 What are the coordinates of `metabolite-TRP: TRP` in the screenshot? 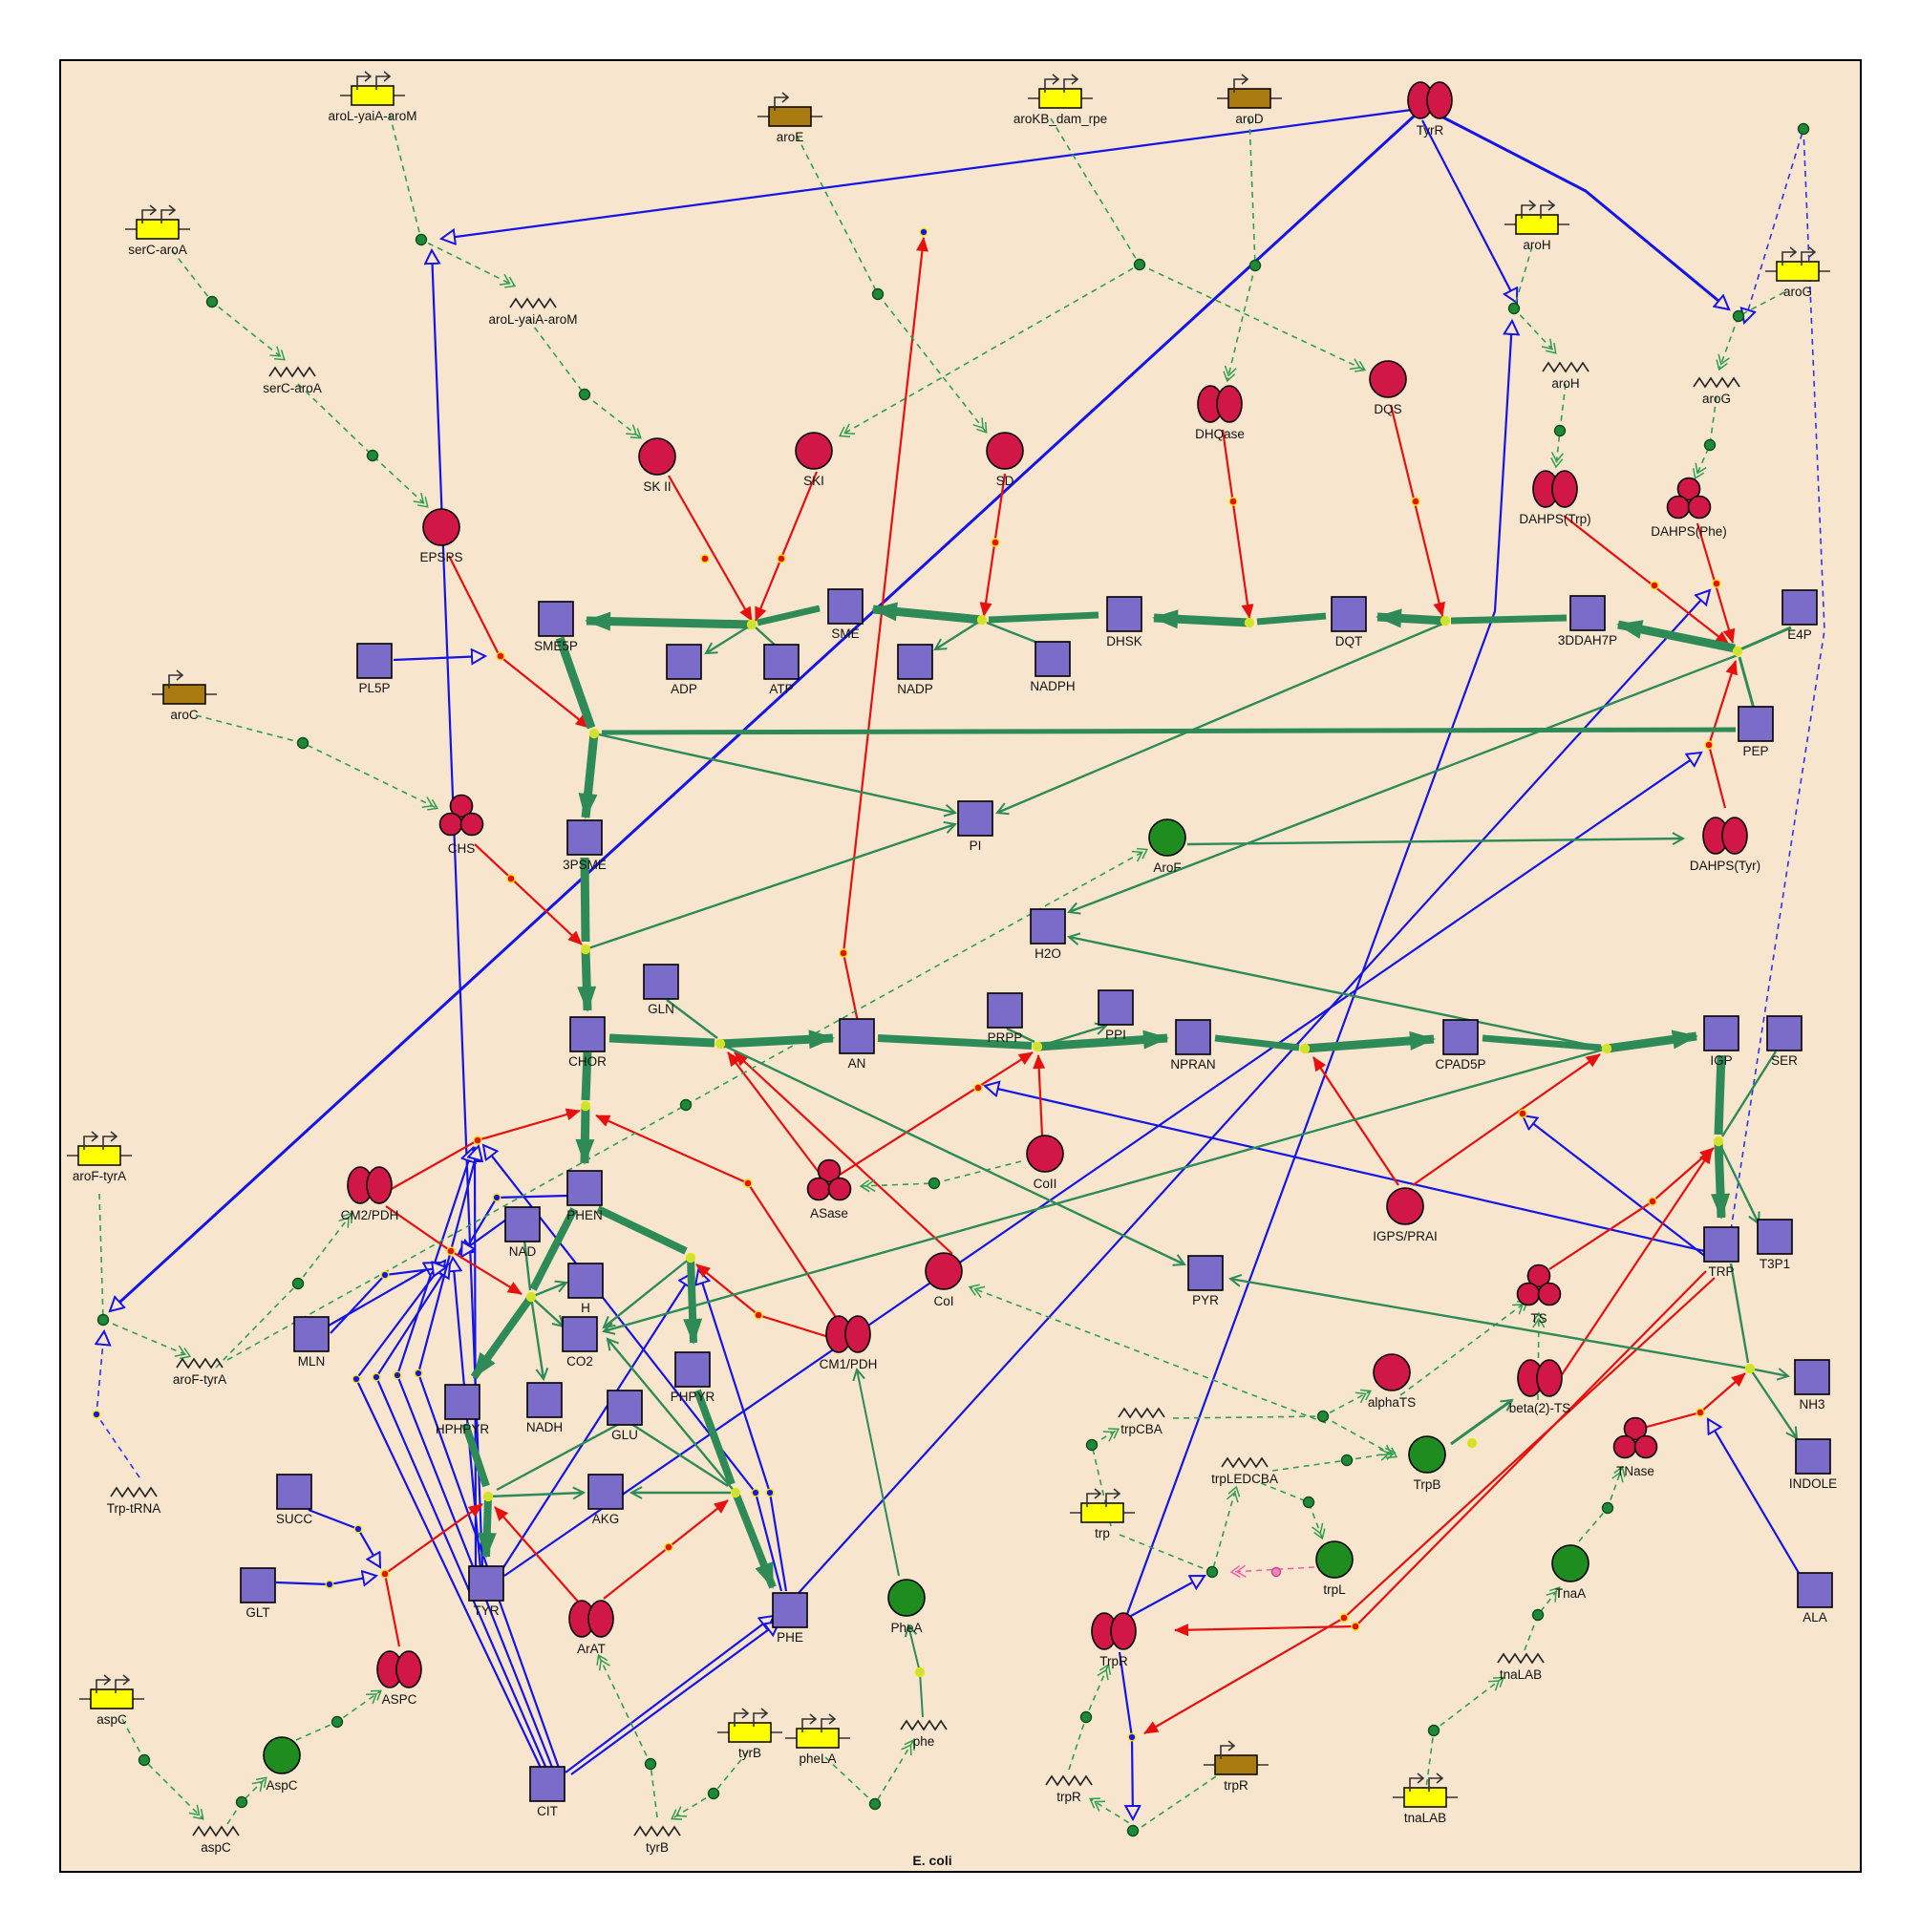 It's located at (1721, 1252).